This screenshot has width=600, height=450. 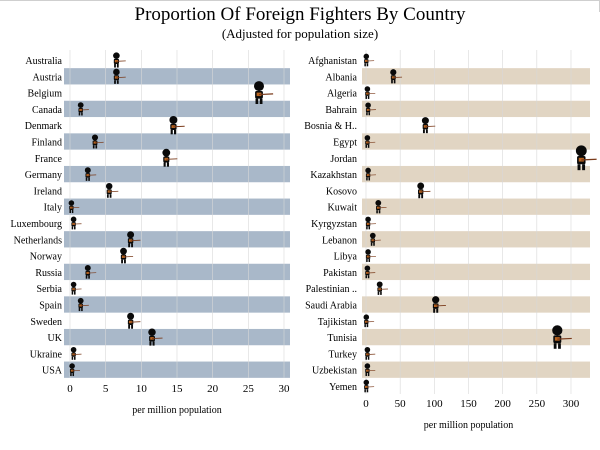 What do you see at coordinates (46, 322) in the screenshot?
I see `category-label: Sweden` at bounding box center [46, 322].